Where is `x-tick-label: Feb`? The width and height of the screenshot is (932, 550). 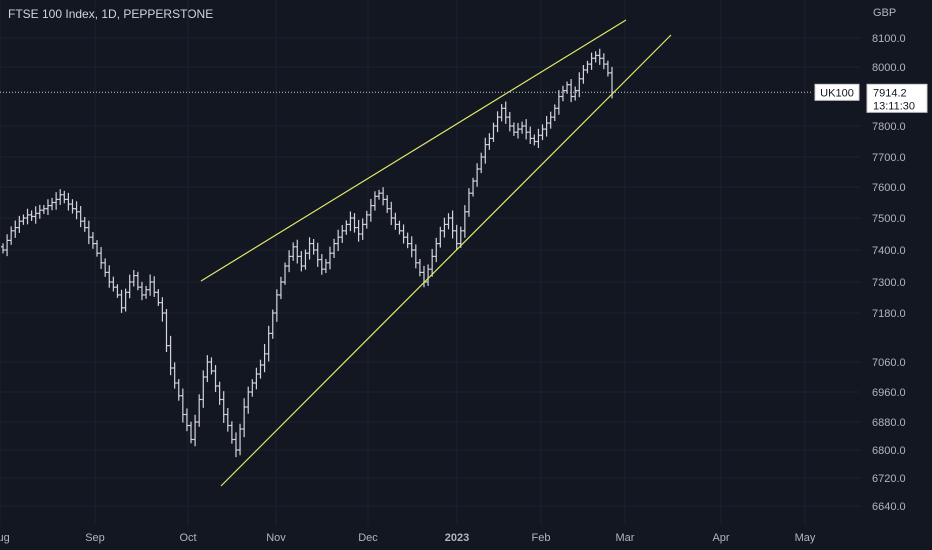 x-tick-label: Feb is located at coordinates (541, 538).